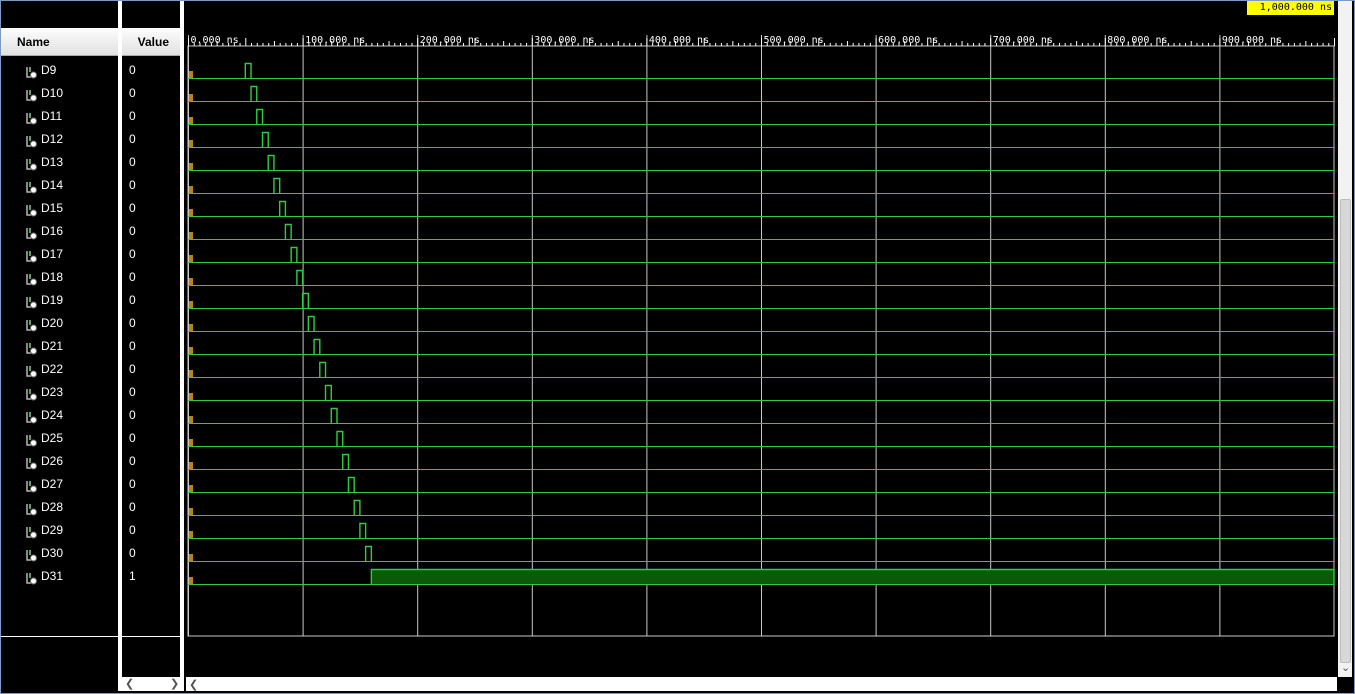 This screenshot has width=1355, height=694. I want to click on signal-name: D25, so click(52, 438).